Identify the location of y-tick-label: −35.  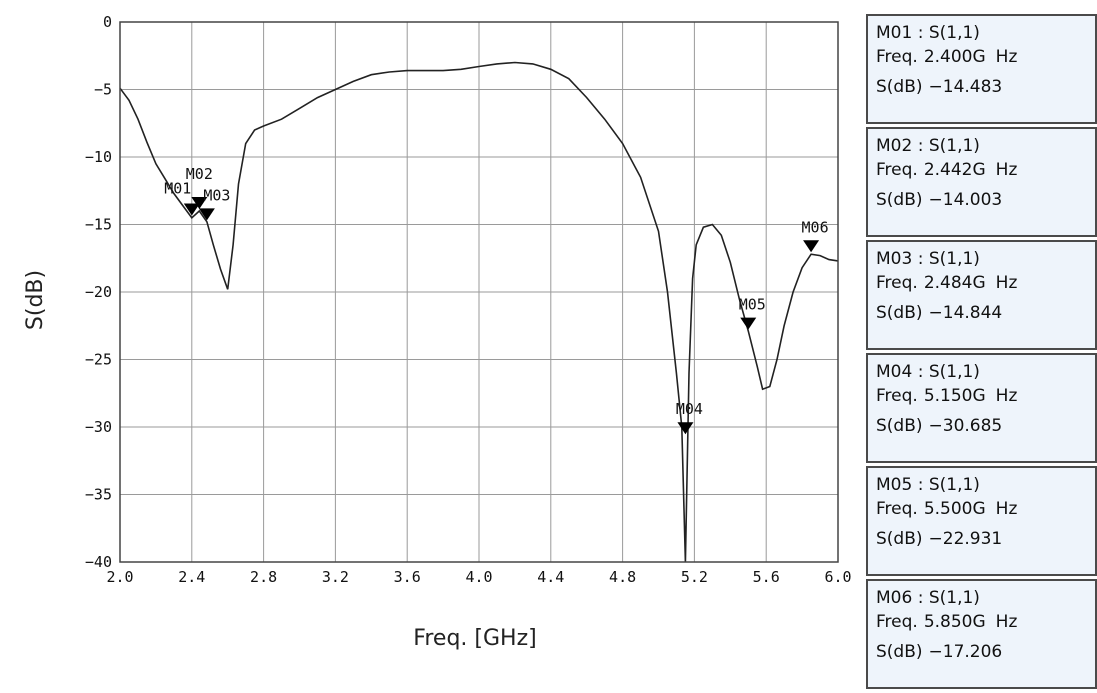
(98, 495).